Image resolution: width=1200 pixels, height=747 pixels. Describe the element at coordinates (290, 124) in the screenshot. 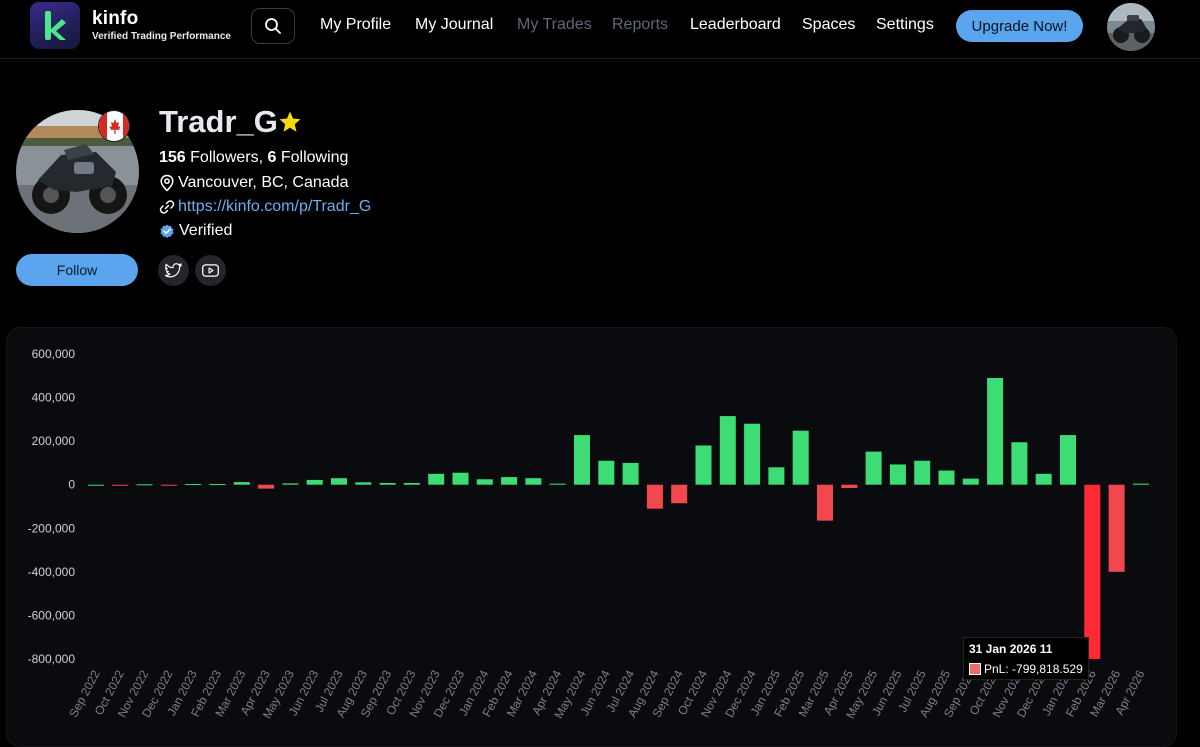

I see `star-icon` at that location.